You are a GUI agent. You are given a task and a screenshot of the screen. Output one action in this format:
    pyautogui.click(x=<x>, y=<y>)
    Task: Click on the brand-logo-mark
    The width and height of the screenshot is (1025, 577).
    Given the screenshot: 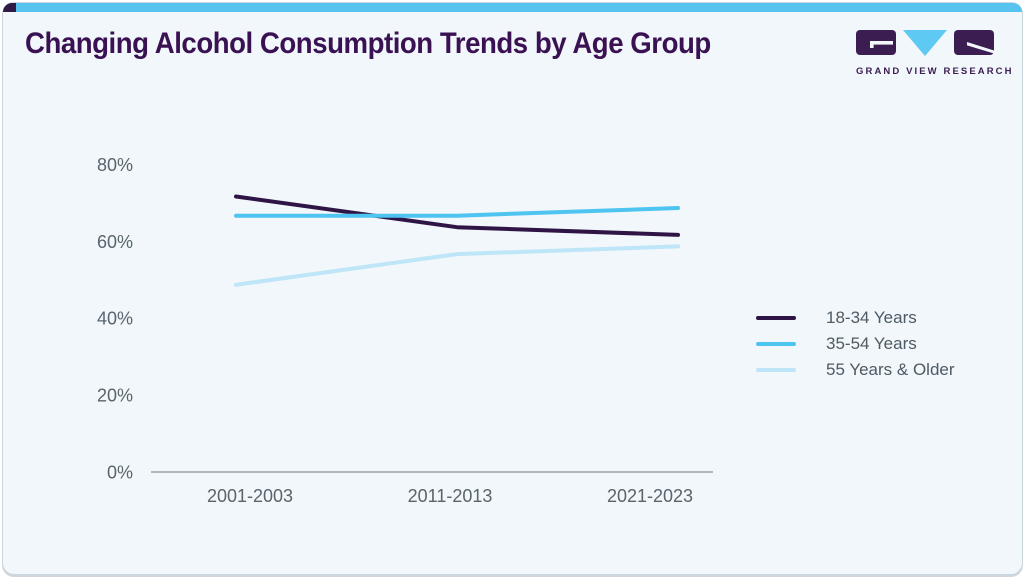 What is the action you would take?
    pyautogui.click(x=925, y=43)
    